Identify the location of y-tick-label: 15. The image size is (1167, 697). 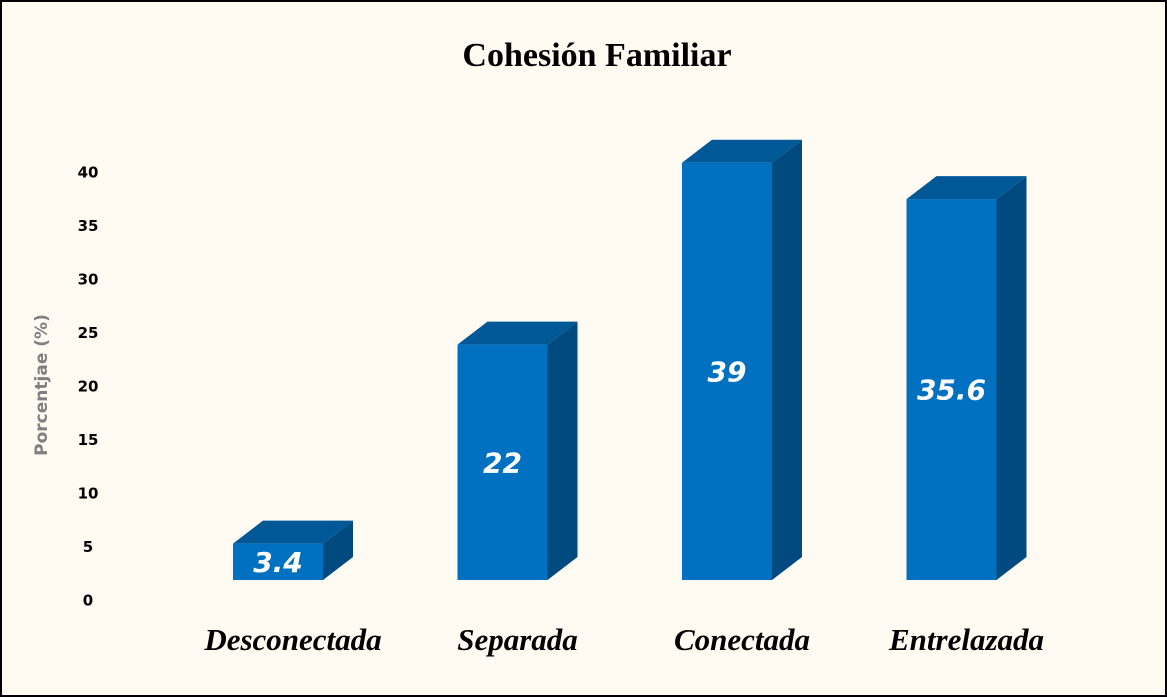
(88, 440).